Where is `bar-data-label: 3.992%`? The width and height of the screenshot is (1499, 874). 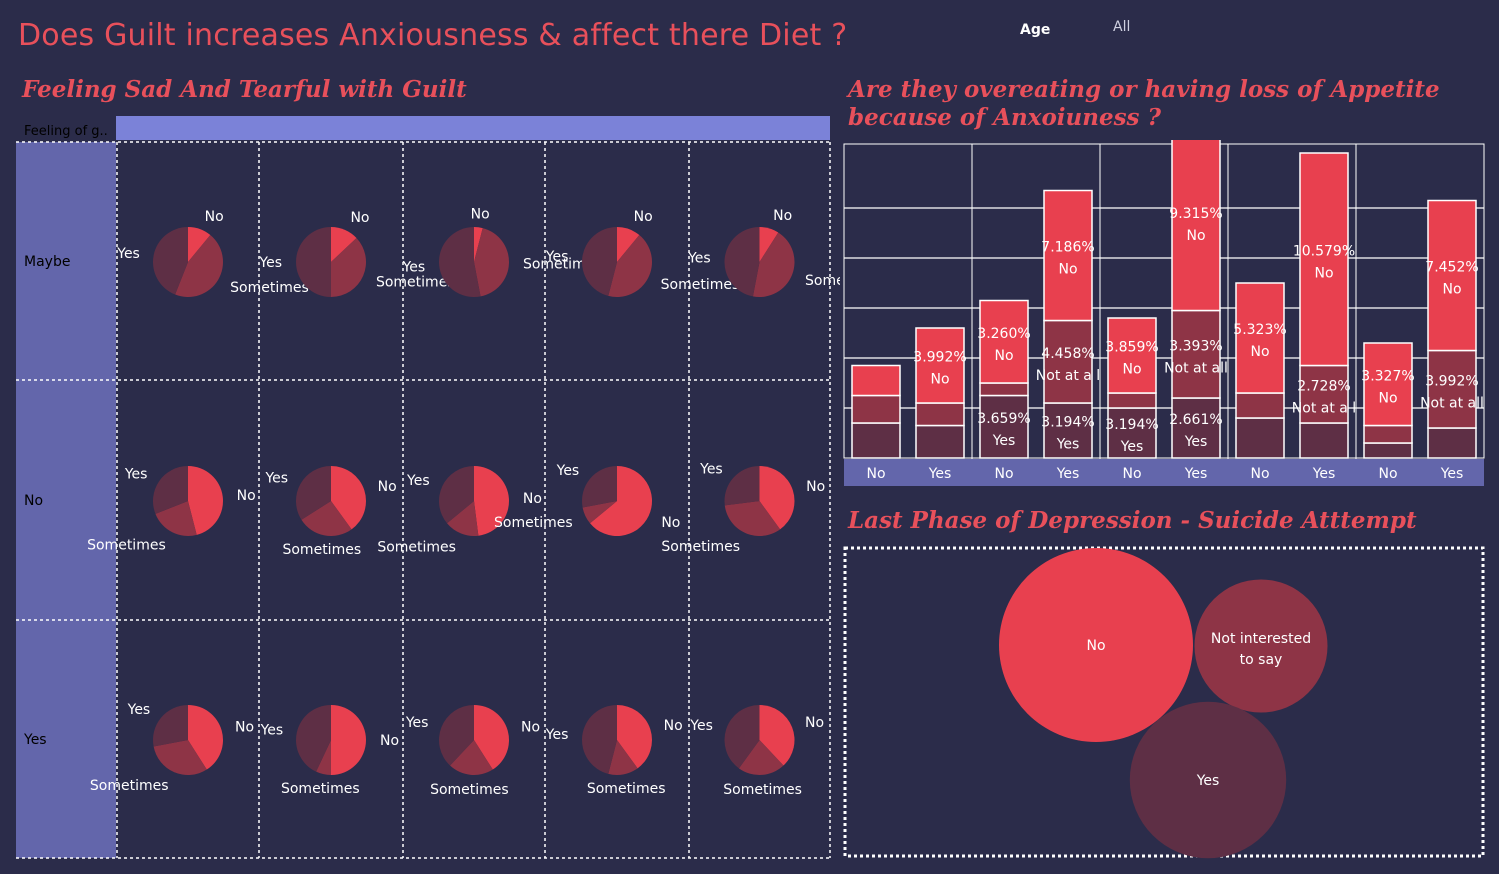 bar-data-label: 3.992% is located at coordinates (1451, 381).